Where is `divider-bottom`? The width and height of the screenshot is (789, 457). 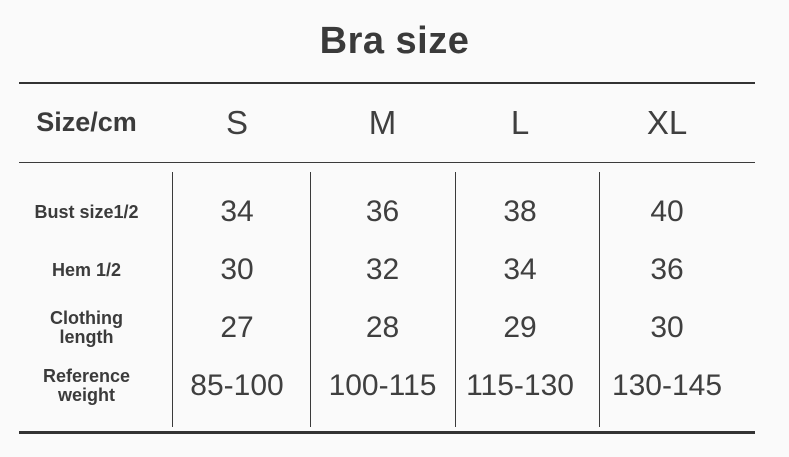
divider-bottom is located at coordinates (387, 432).